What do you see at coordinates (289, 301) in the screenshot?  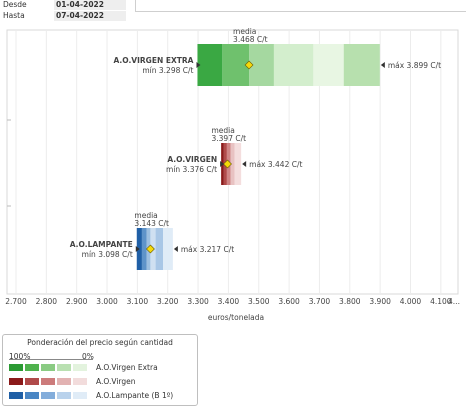 I see `x-tick-label: 3.600` at bounding box center [289, 301].